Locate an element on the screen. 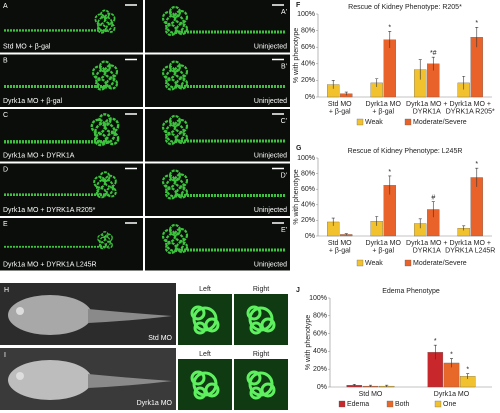 This screenshot has height=413, width=500. significance: *# is located at coordinates (433, 53).